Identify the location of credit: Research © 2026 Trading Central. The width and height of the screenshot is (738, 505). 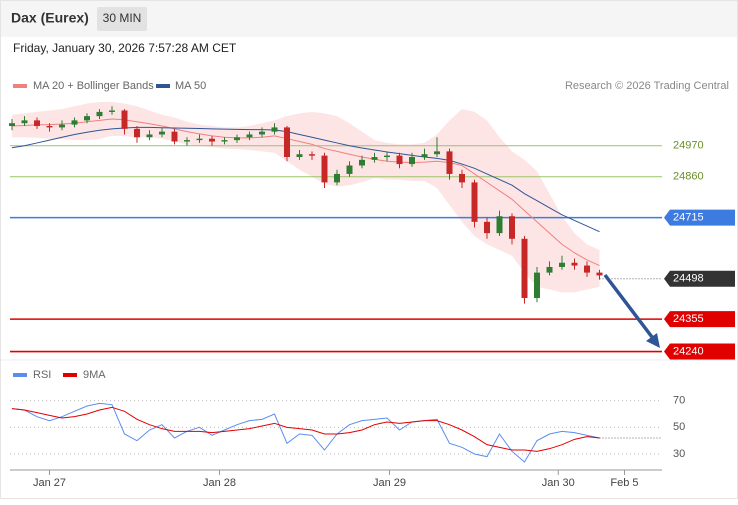
(647, 86).